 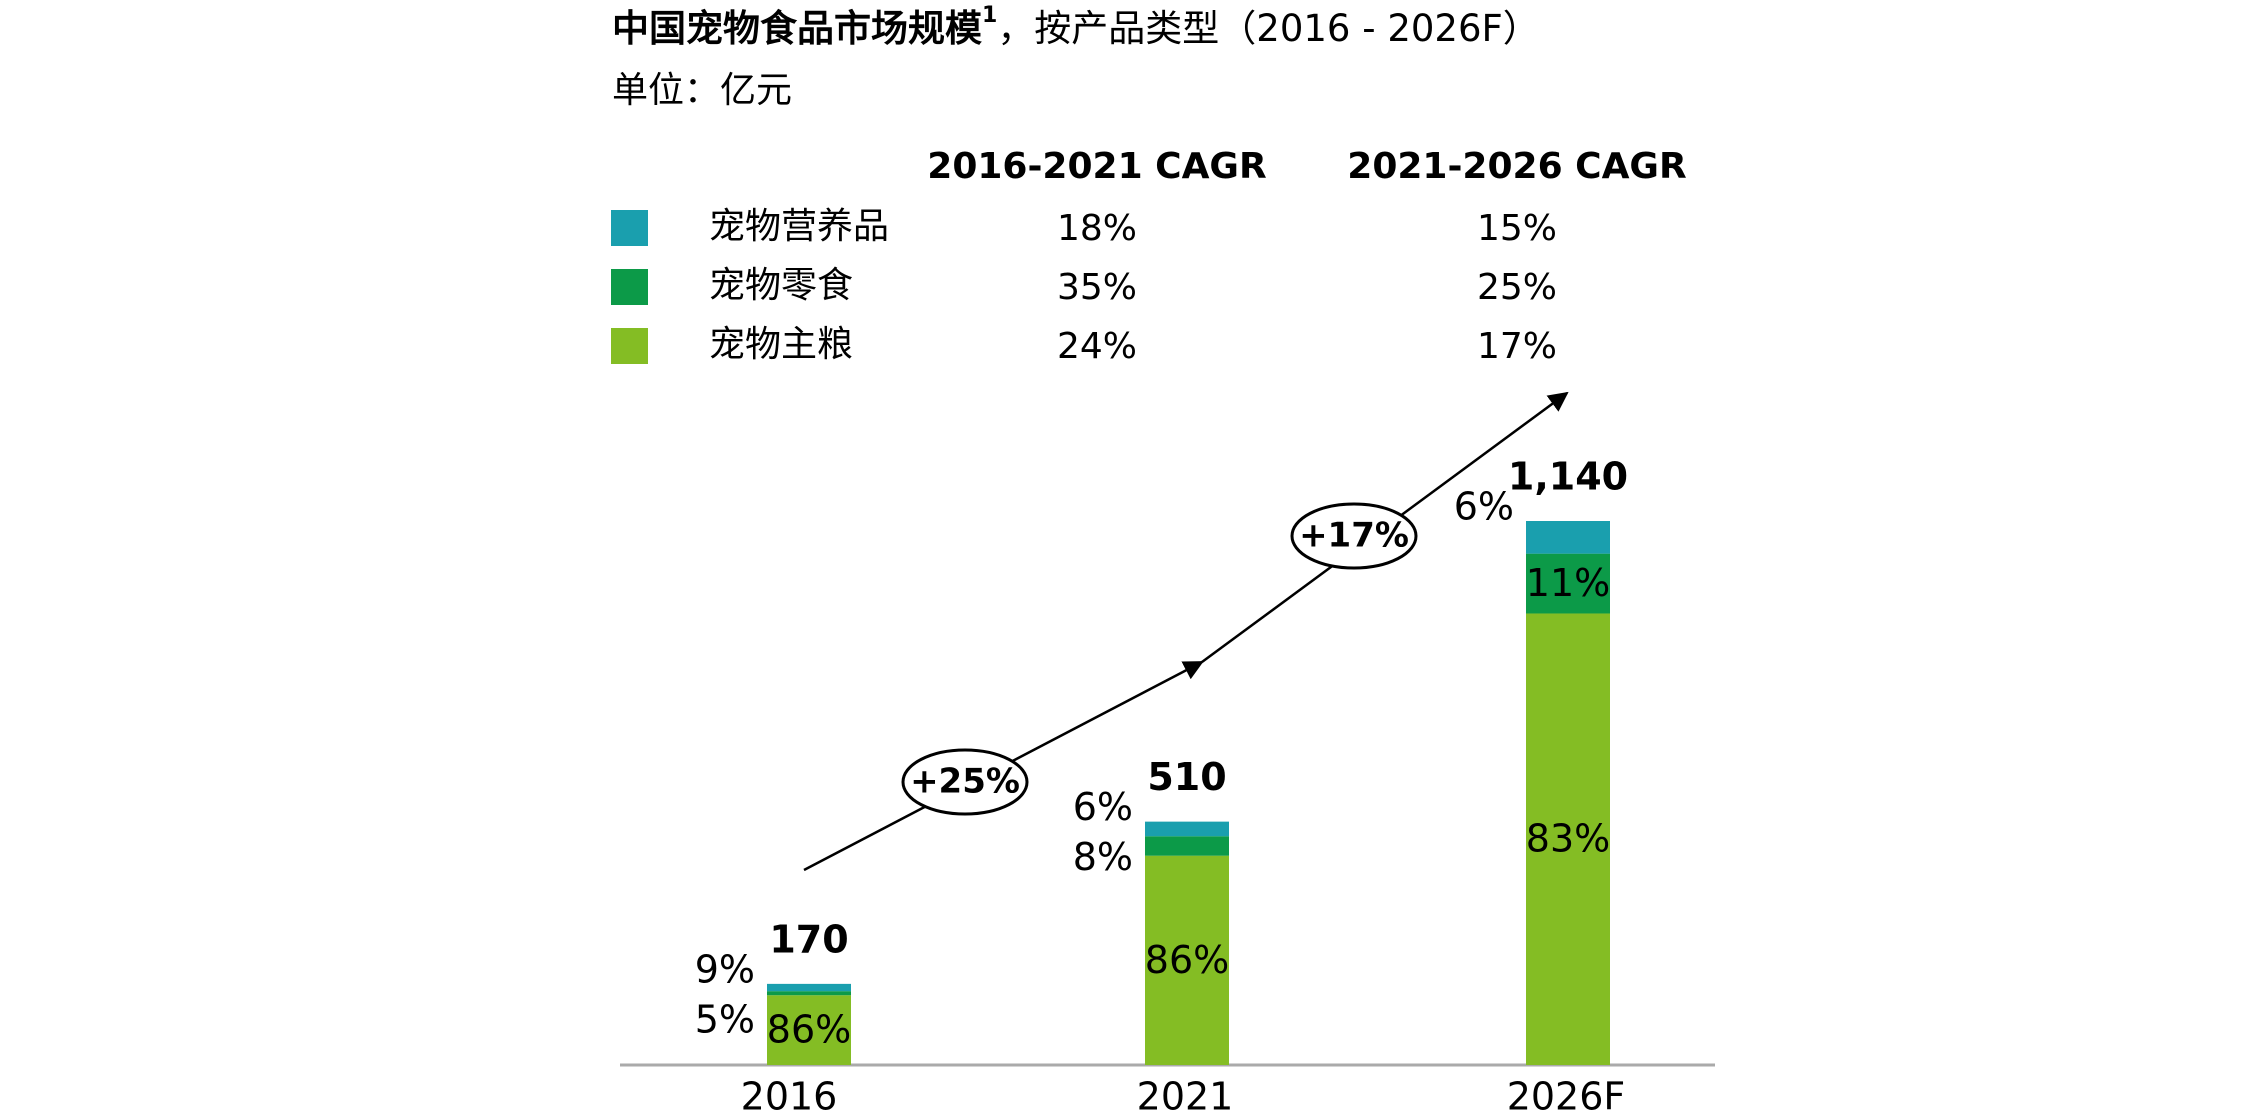 What do you see at coordinates (1516, 166) in the screenshot?
I see `cagr-header: 2021-2026 CAGR` at bounding box center [1516, 166].